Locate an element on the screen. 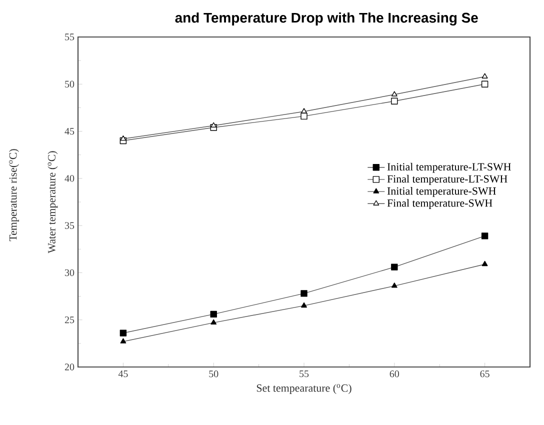 Image resolution: width=544 pixels, height=425 pixels. y-tick-label: 55 is located at coordinates (69, 37).